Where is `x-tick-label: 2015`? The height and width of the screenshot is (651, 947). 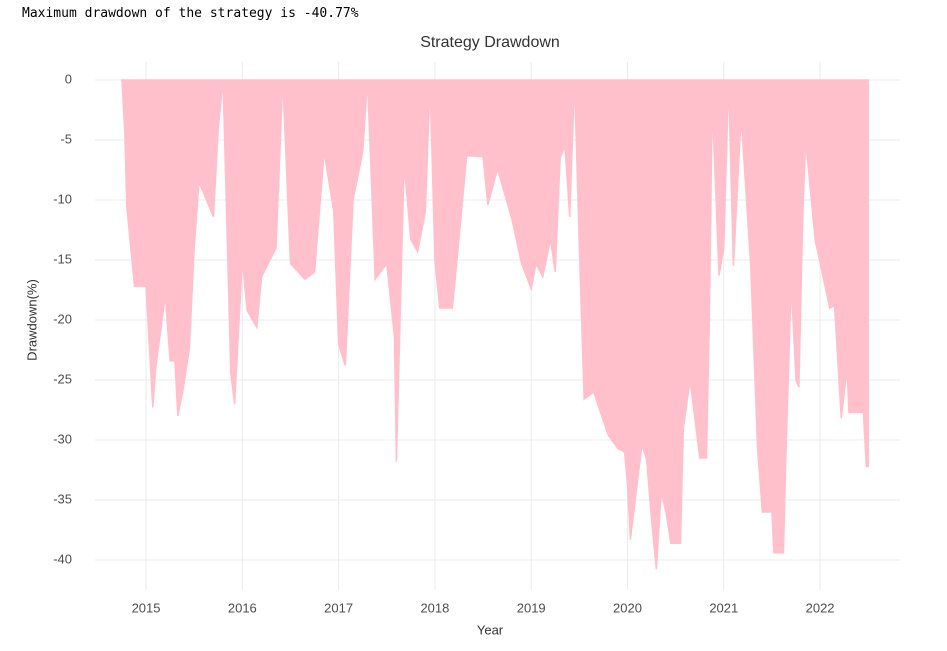
x-tick-label: 2015 is located at coordinates (146, 607).